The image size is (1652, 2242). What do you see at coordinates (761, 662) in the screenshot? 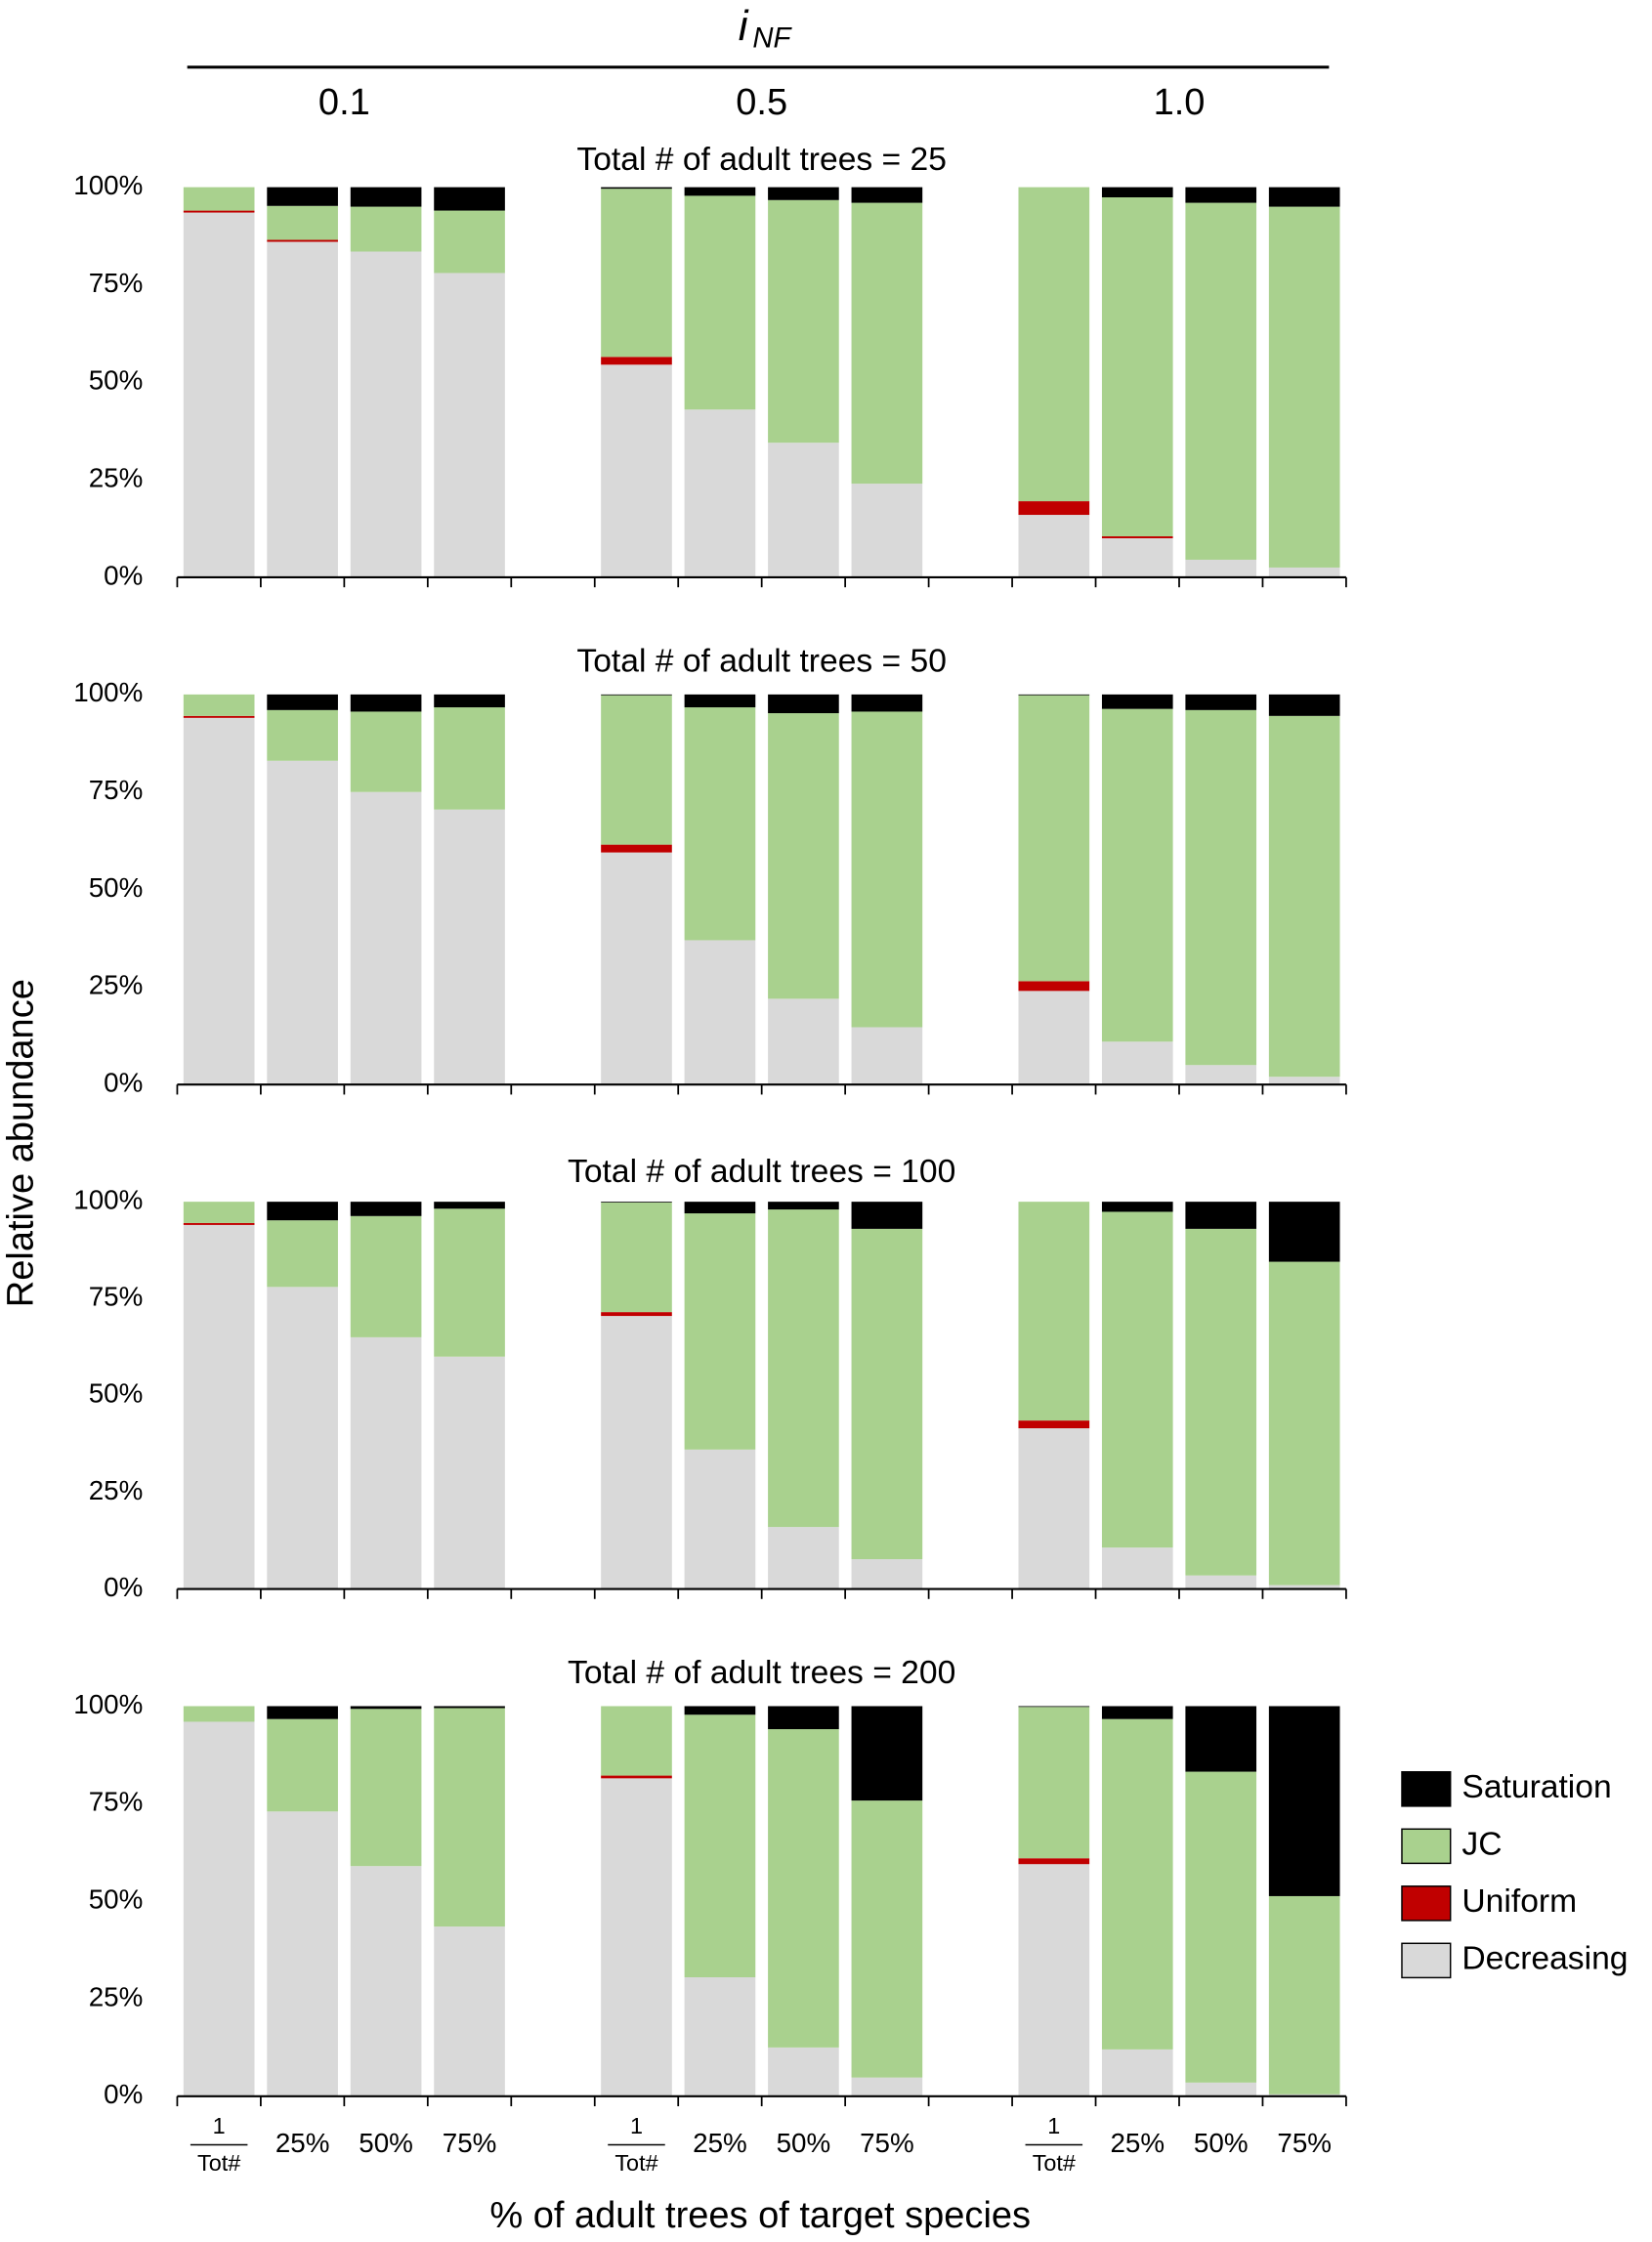
I see `panel-title: Total # of adult trees = 50` at bounding box center [761, 662].